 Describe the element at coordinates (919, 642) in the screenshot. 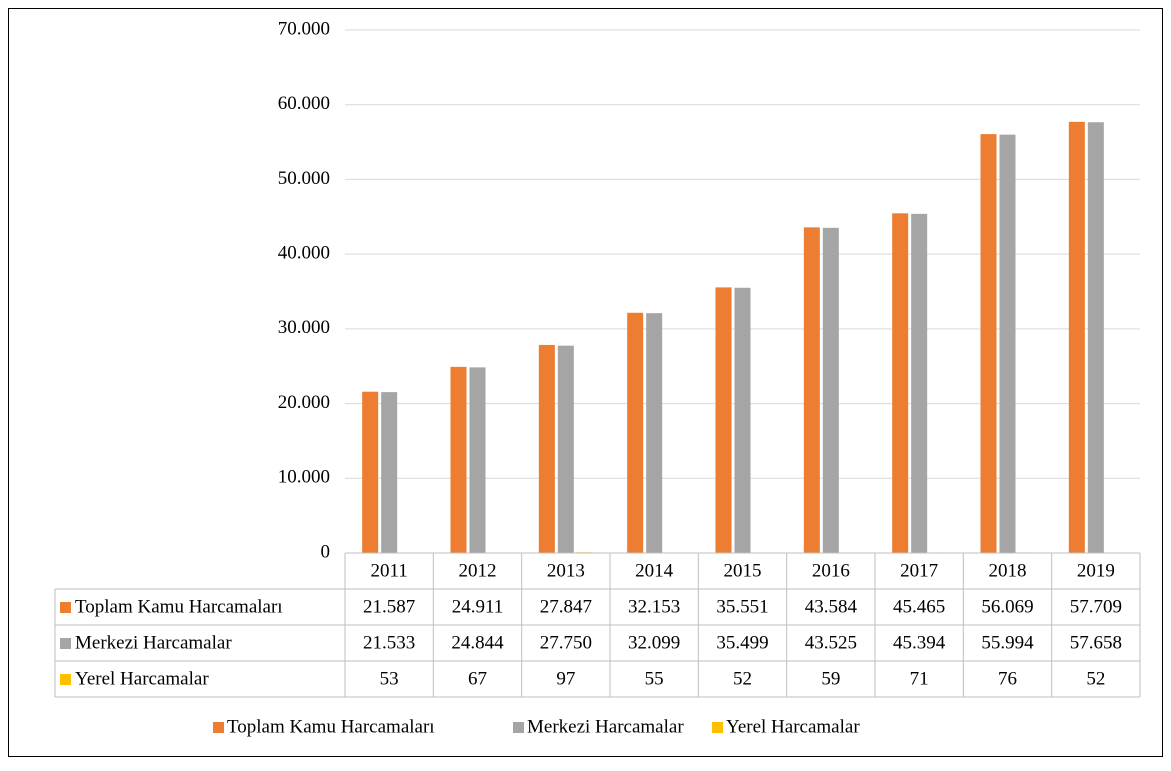

I see `table-cell: 45.394` at that location.